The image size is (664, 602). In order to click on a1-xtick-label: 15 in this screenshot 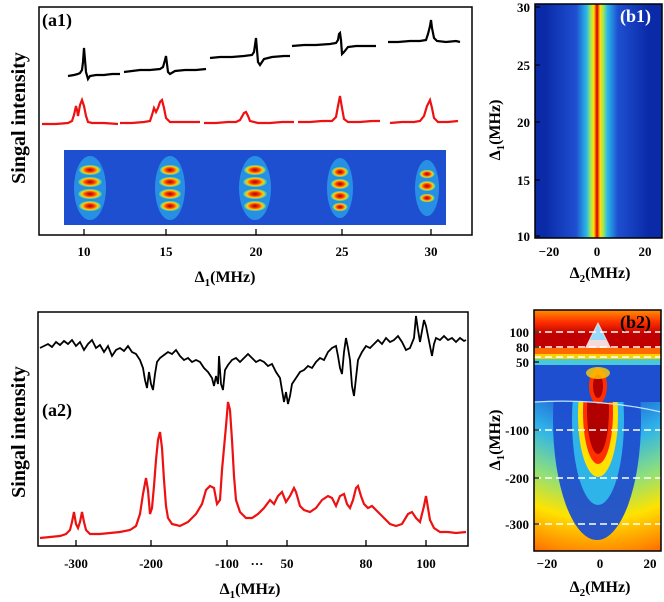, I will do `click(167, 251)`.